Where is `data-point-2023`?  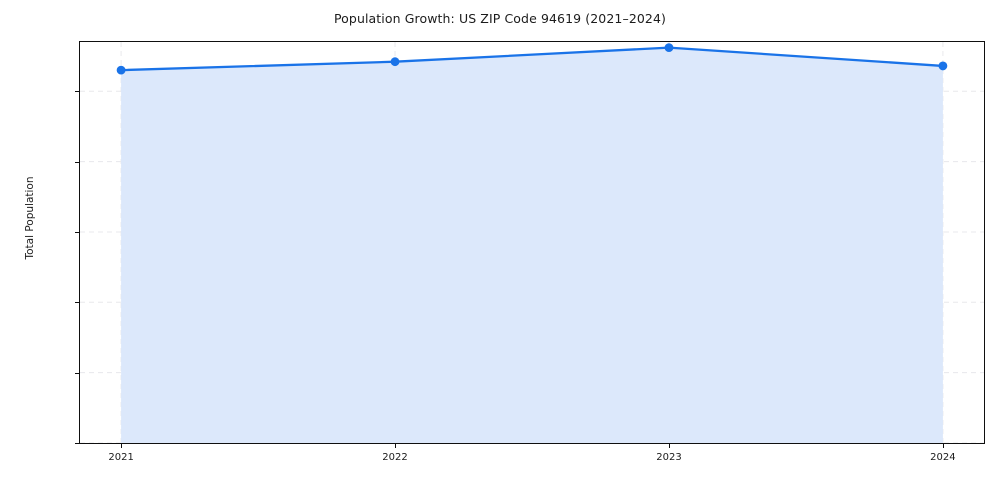
data-point-2023 is located at coordinates (669, 48).